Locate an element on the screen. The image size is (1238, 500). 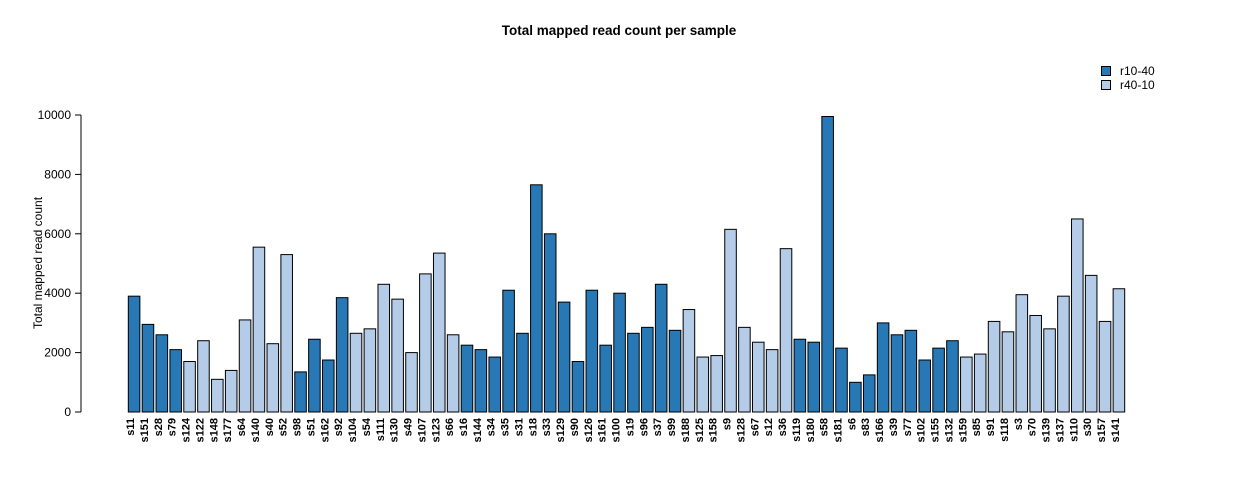
bar-s180 is located at coordinates (814, 377).